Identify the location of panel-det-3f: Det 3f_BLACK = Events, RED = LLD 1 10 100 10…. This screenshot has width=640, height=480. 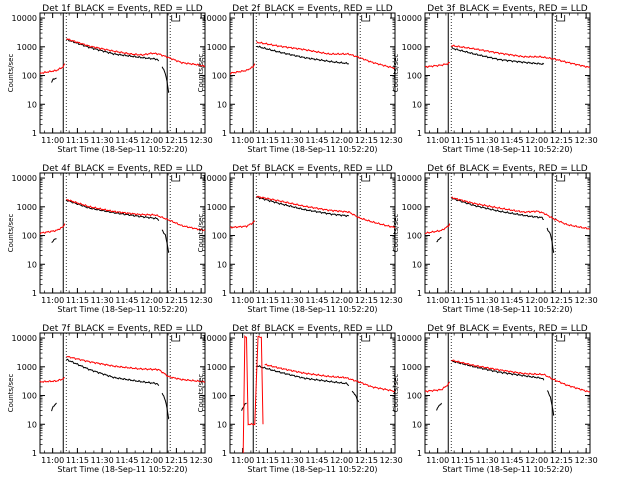
(495, 79).